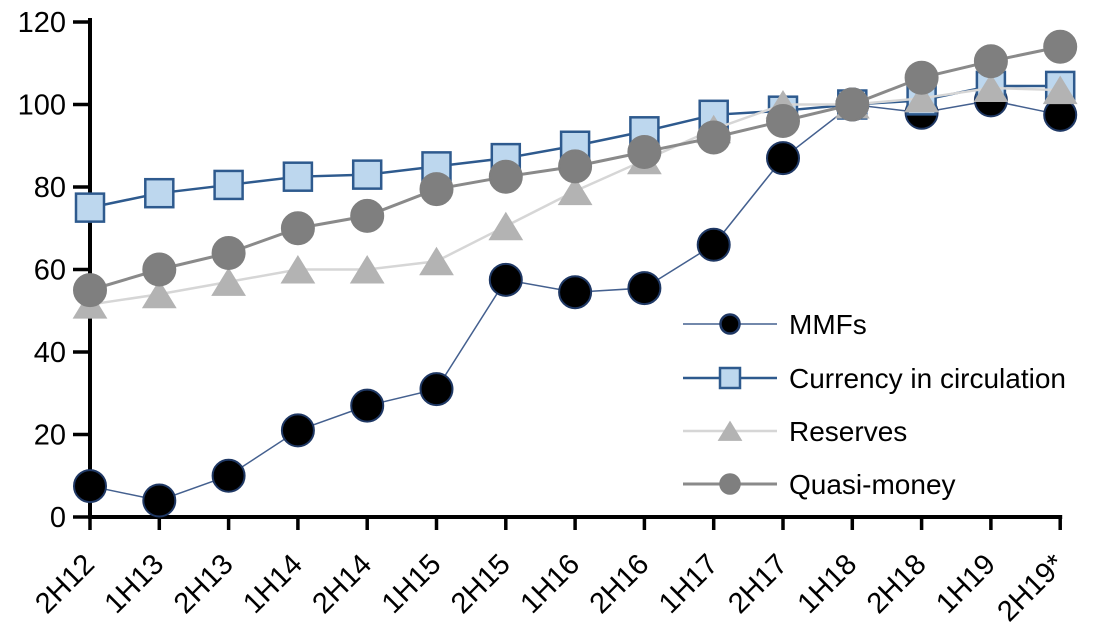 The height and width of the screenshot is (640, 1119). Describe the element at coordinates (297, 228) in the screenshot. I see `data-point-quasi-money-1h14` at that location.